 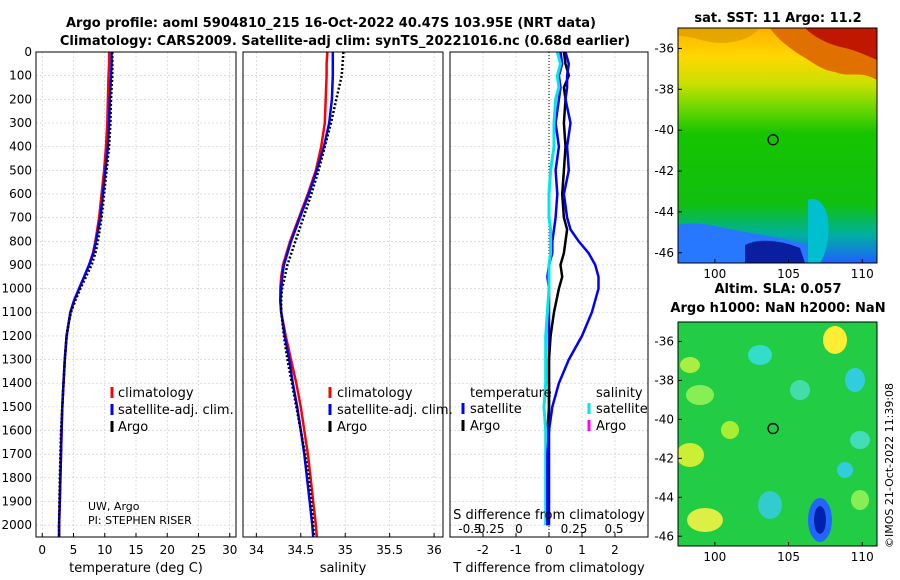 I want to click on legend-temp-argo: Argo, so click(x=485, y=426).